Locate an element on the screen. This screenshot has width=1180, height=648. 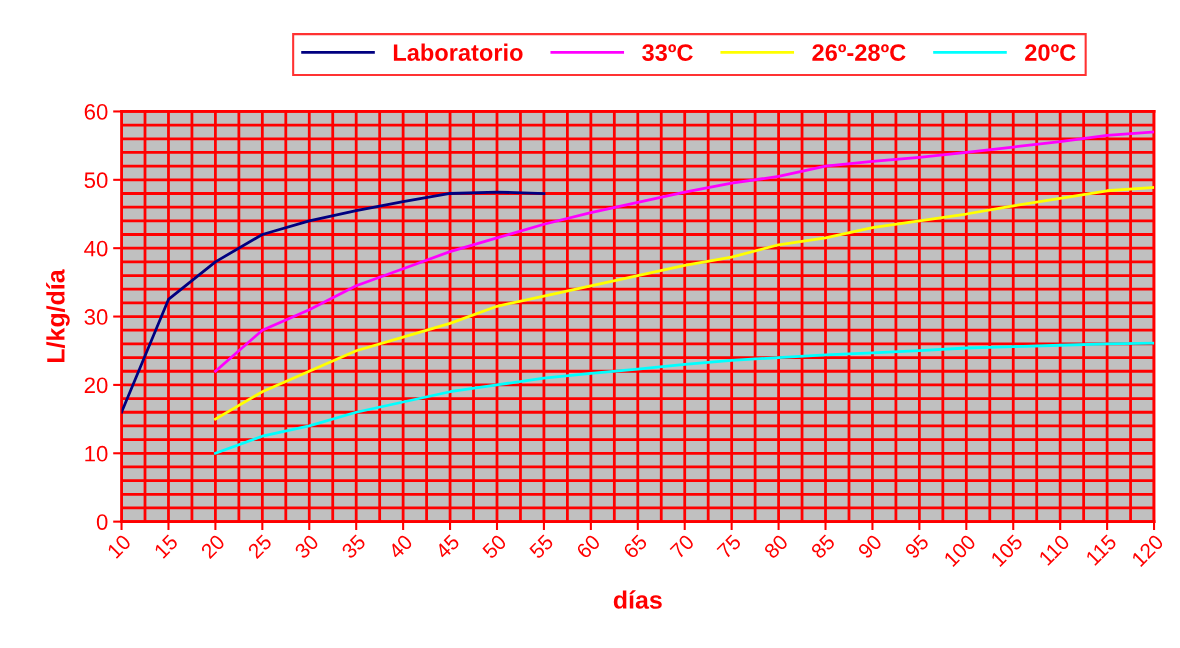
x-tick-label: 50 is located at coordinates (494, 546).